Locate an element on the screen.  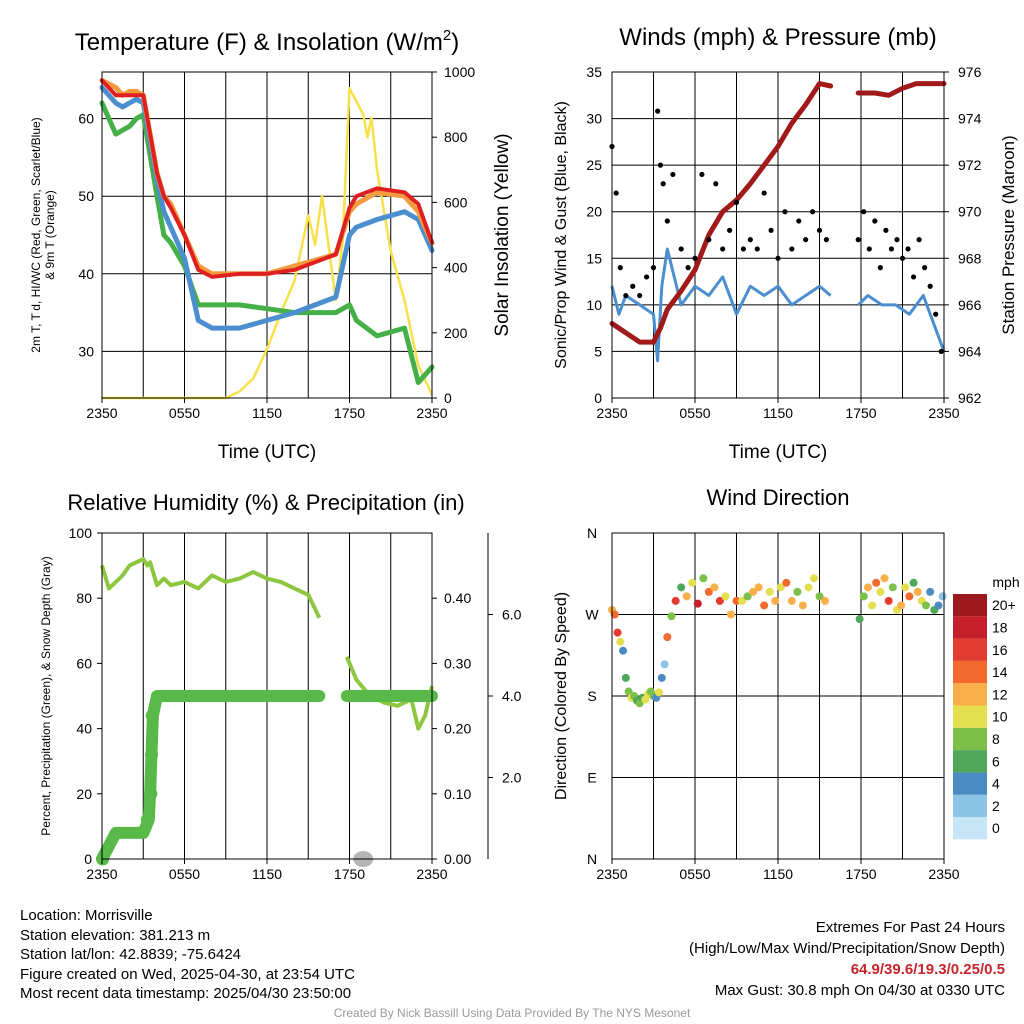
location-text: Location: Morrisville is located at coordinates (86, 915).